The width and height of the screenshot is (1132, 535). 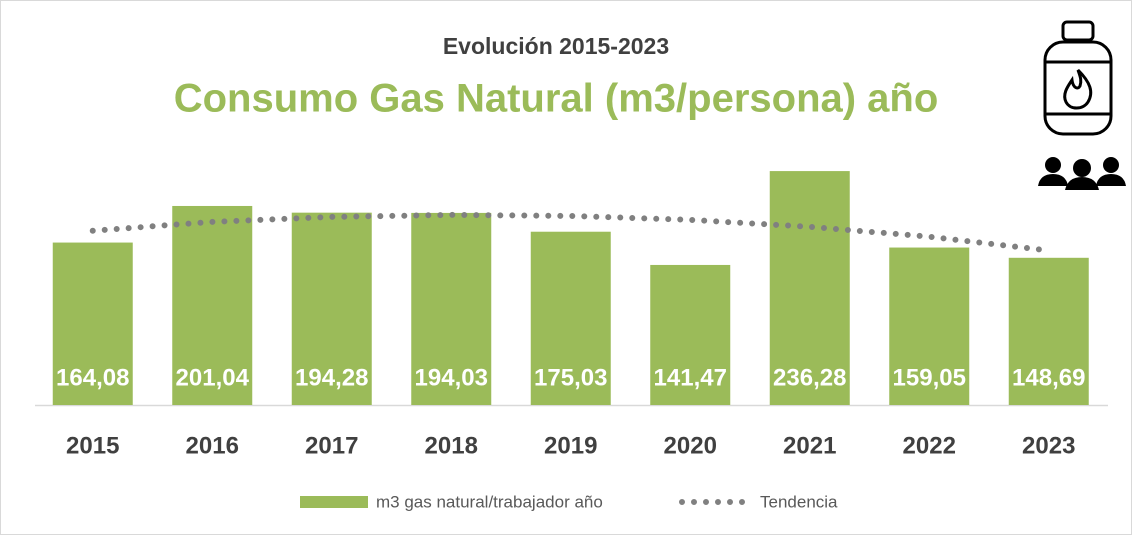 What do you see at coordinates (1048, 377) in the screenshot?
I see `data-label: 148,69` at bounding box center [1048, 377].